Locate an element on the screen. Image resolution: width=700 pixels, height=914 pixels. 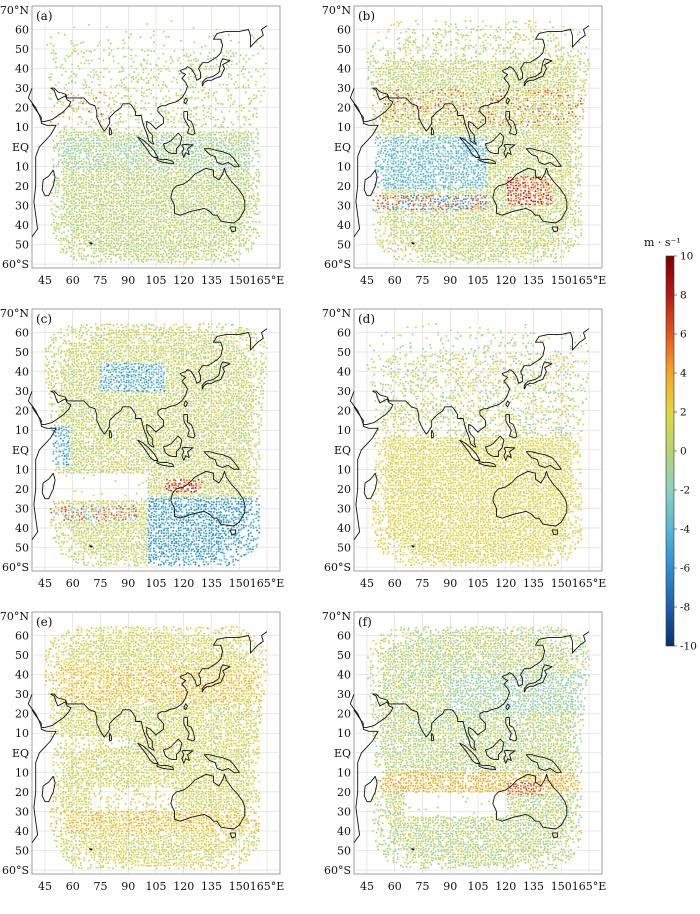
lon-label: 75 is located at coordinates (100, 280).